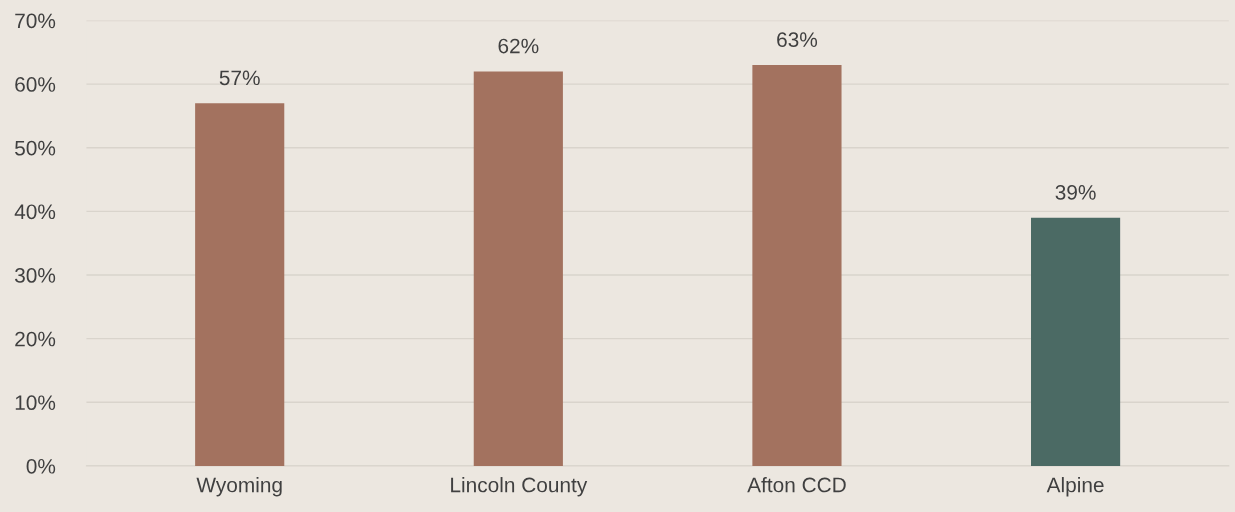 The image size is (1235, 512). I want to click on y-tick-label: 30%, so click(35, 275).